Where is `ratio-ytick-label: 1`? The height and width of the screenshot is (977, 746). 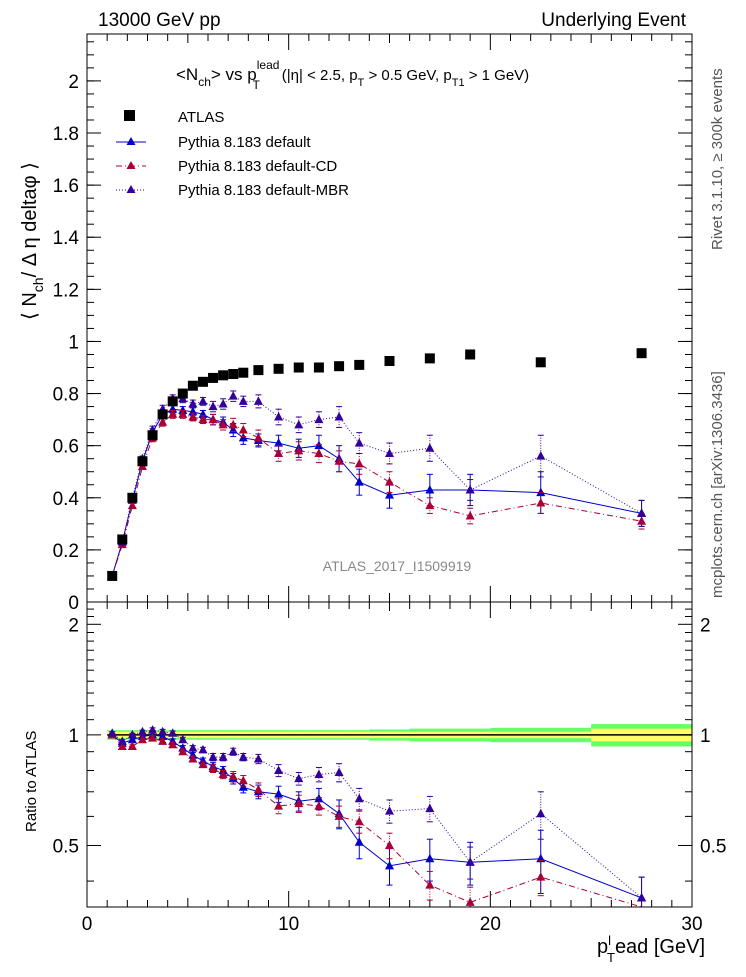 ratio-ytick-label: 1 is located at coordinates (73, 736).